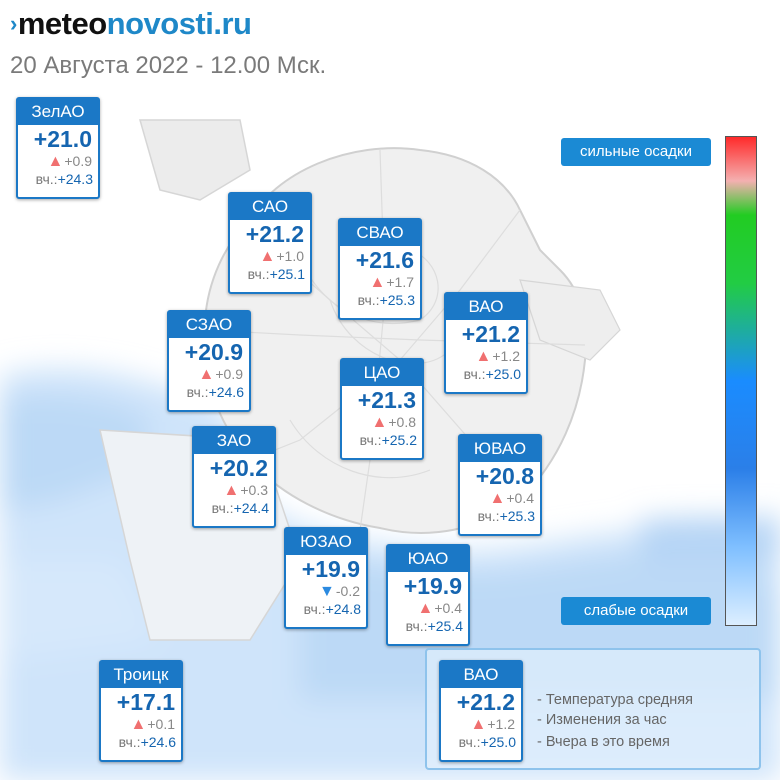 Image resolution: width=780 pixels, height=780 pixels. I want to click on district-name: ЗелАО, so click(58, 112).